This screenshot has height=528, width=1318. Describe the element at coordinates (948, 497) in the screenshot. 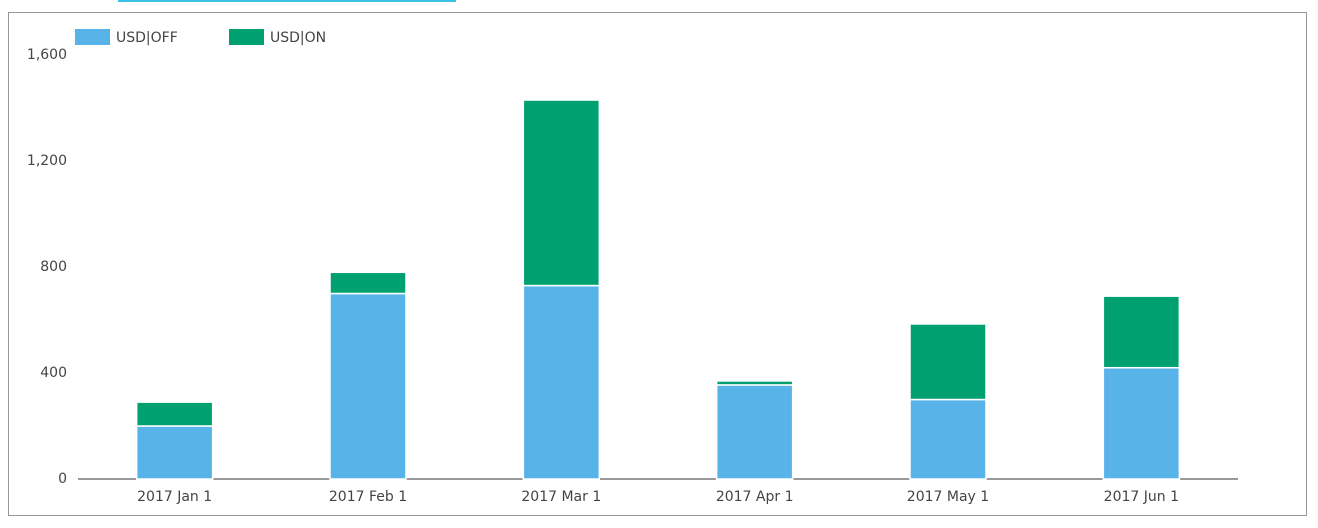

I see `x-tick-label: 2017 May 1` at that location.